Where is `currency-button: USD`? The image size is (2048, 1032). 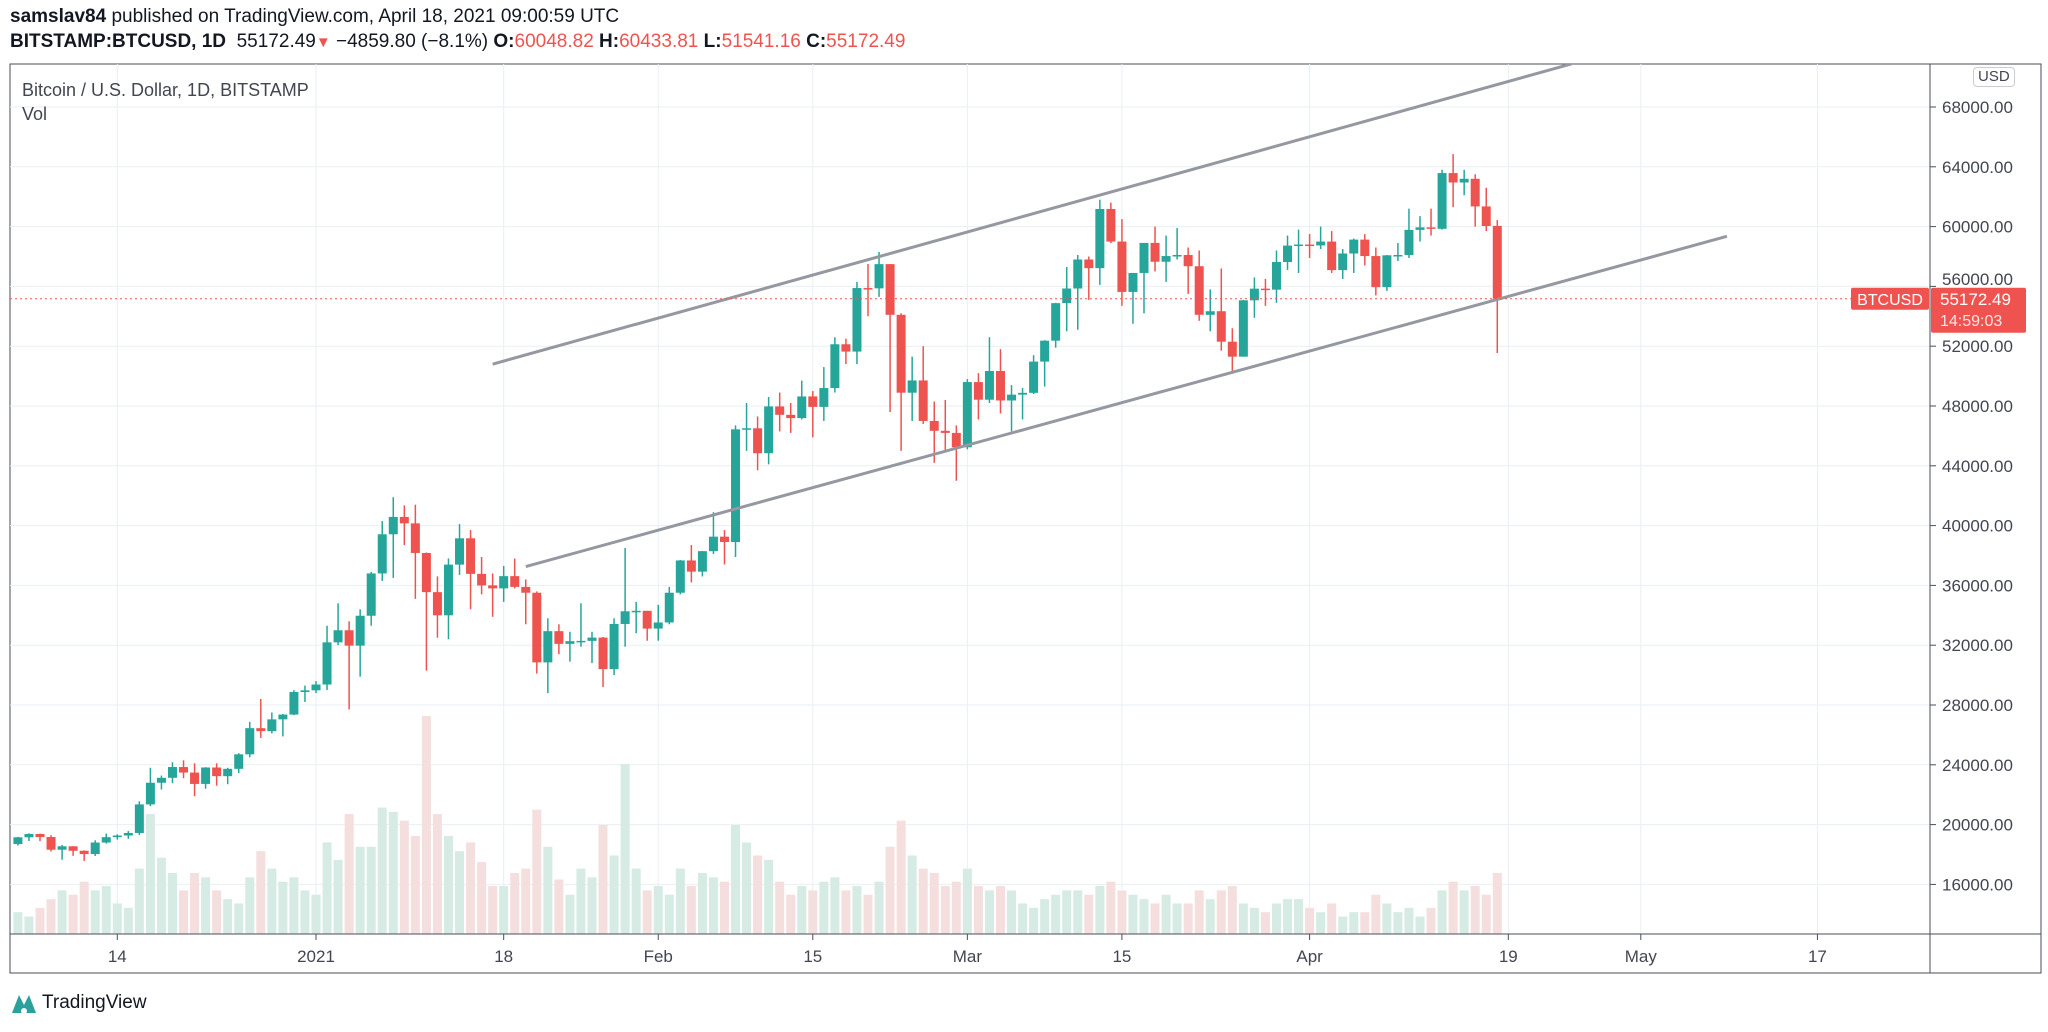 currency-button: USD is located at coordinates (1994, 77).